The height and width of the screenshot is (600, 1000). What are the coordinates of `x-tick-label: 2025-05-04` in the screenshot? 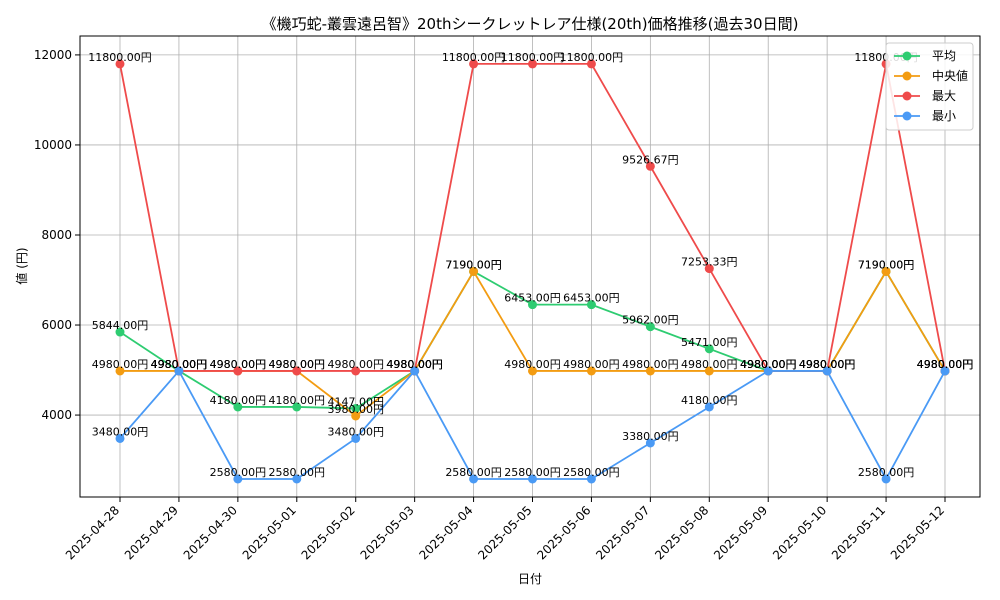 It's located at (445, 532).